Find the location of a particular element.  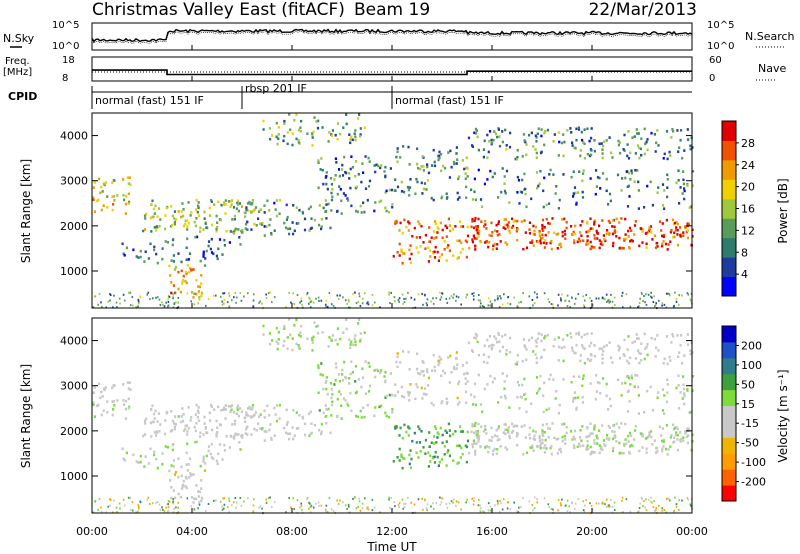

nsky-line is located at coordinates (392, 35).